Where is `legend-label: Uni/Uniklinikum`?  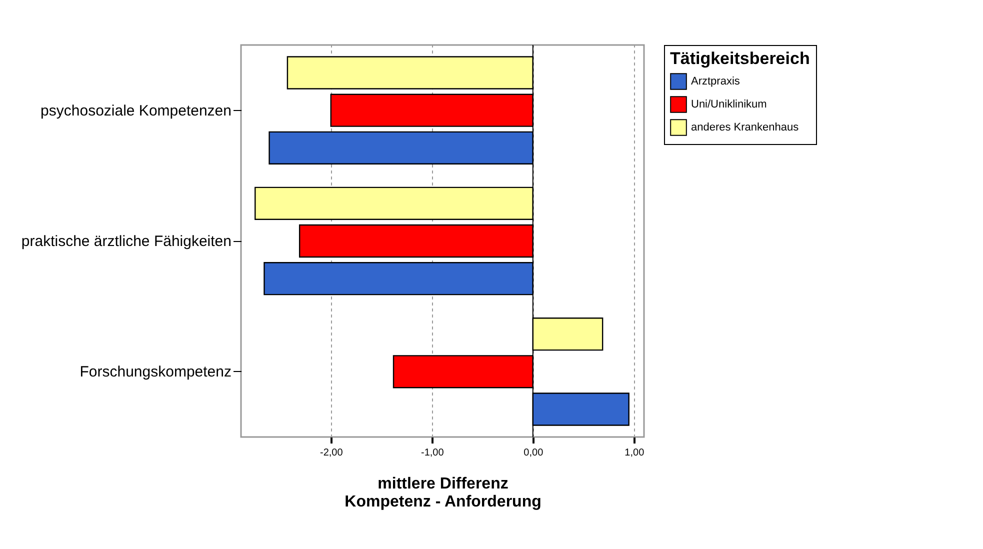 legend-label: Uni/Uniklinikum is located at coordinates (729, 104).